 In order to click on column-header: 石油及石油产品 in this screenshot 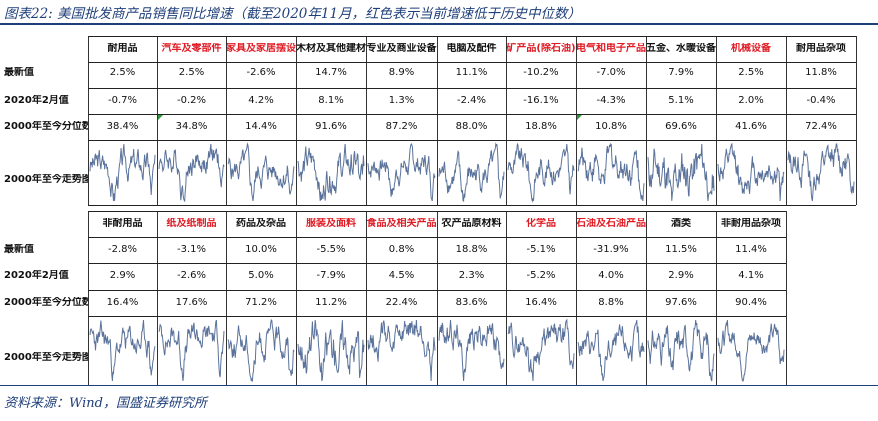, I will do `click(611, 223)`.